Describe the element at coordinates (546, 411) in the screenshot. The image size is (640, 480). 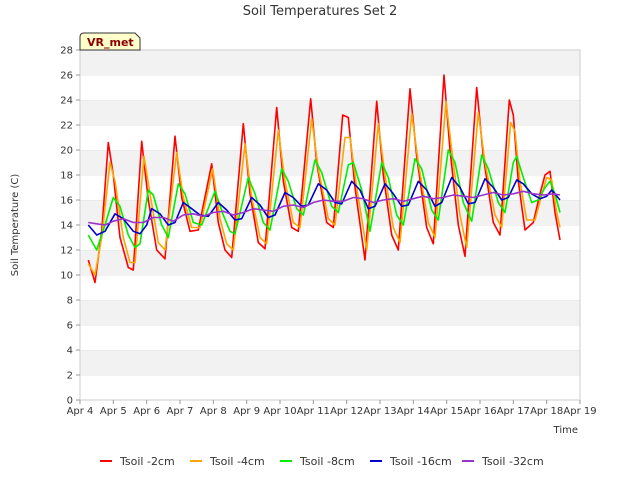
I see `x-tick-label: Apr 18` at that location.